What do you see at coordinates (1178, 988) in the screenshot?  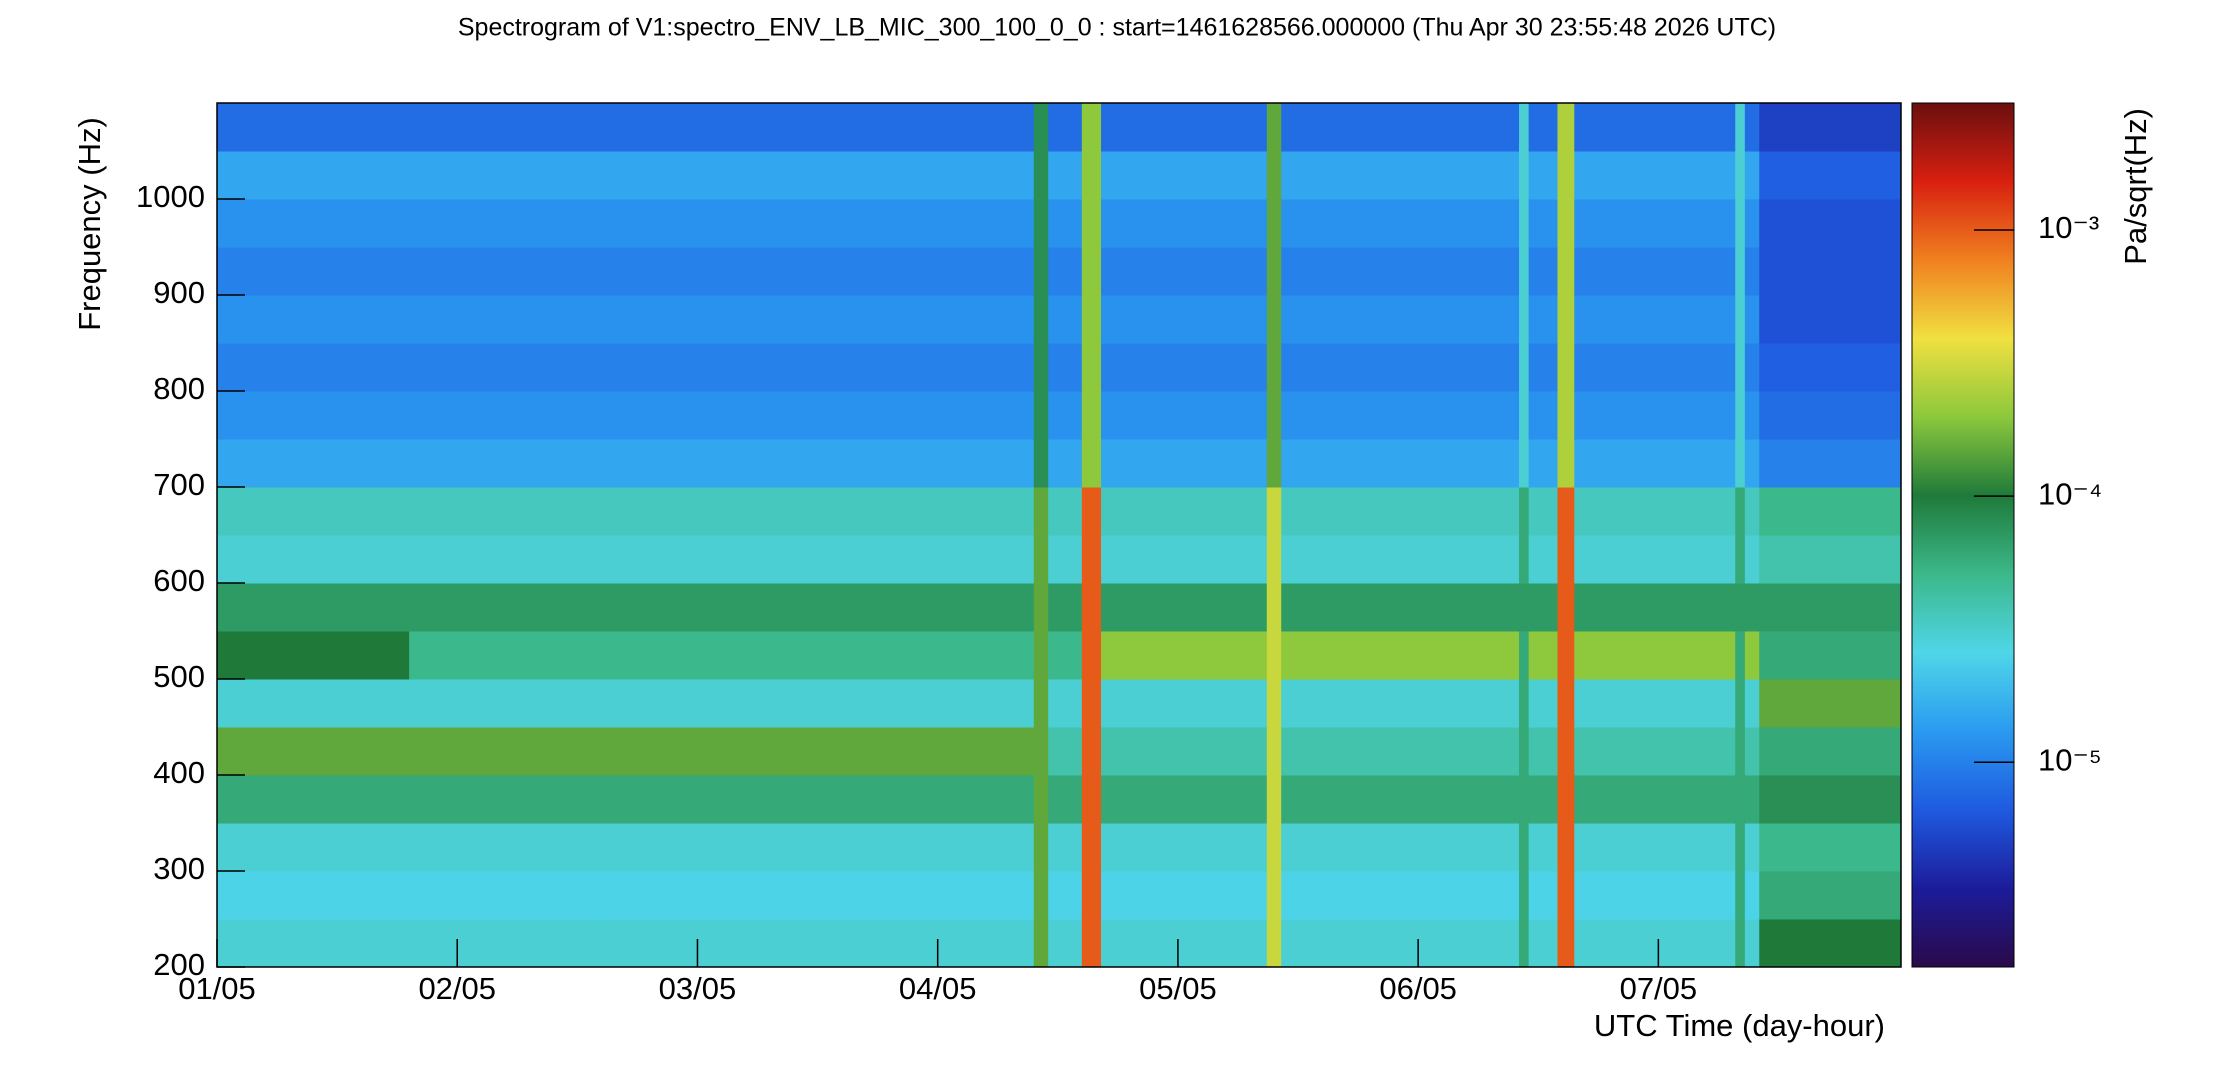 I see `x-tick-label: 05/05` at bounding box center [1178, 988].